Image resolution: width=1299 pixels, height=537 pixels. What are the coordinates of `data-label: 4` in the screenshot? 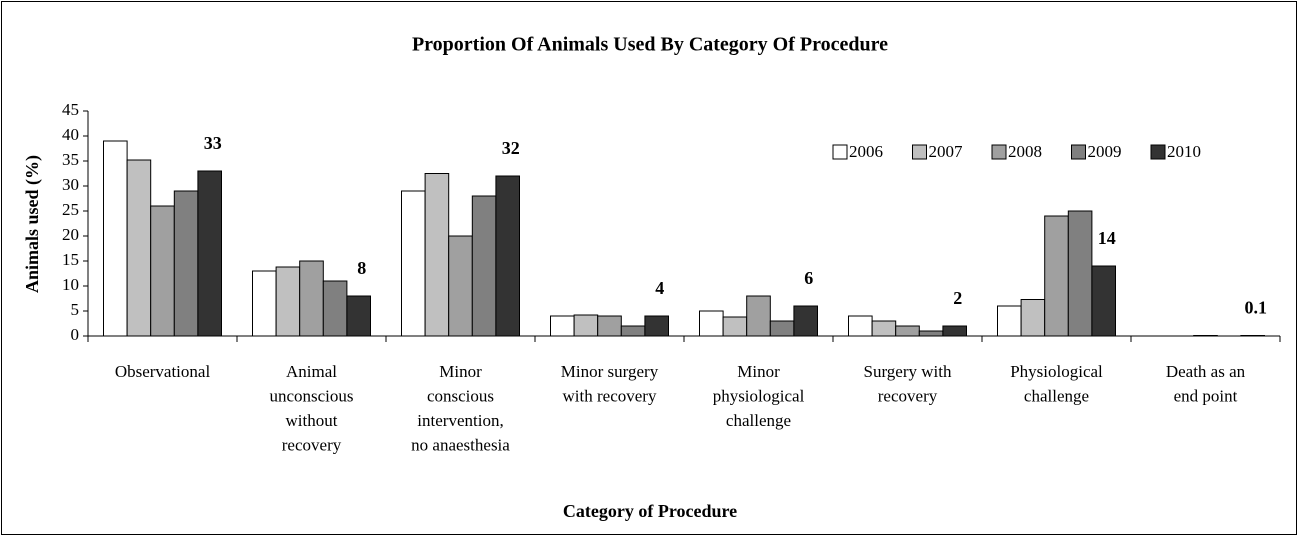 It's located at (659, 288).